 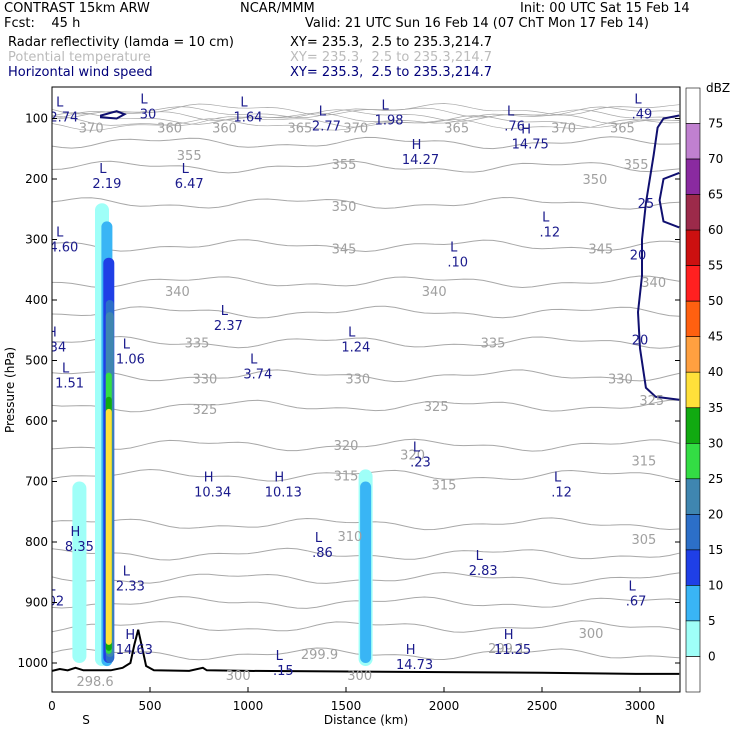 I want to click on colorbar-tick-label: 65, so click(x=715, y=195).